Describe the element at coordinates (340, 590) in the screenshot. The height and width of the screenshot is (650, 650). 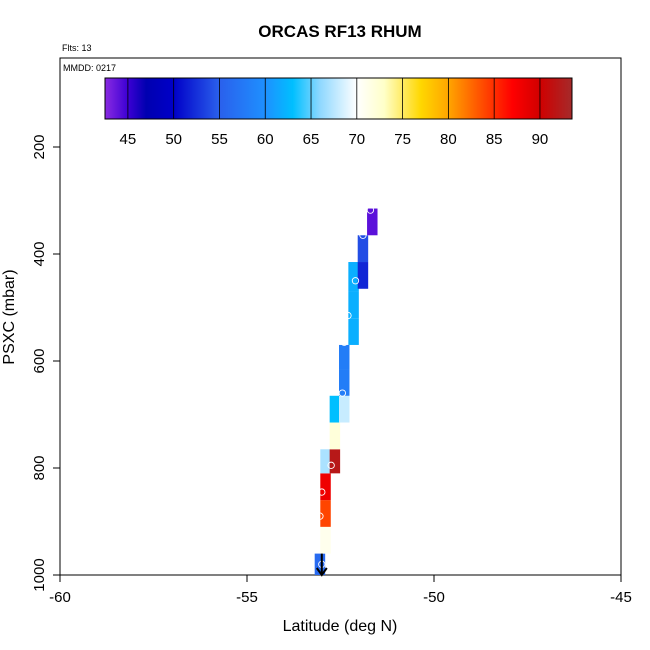
I see `x-axis: -60 -55 -50 -45` at that location.